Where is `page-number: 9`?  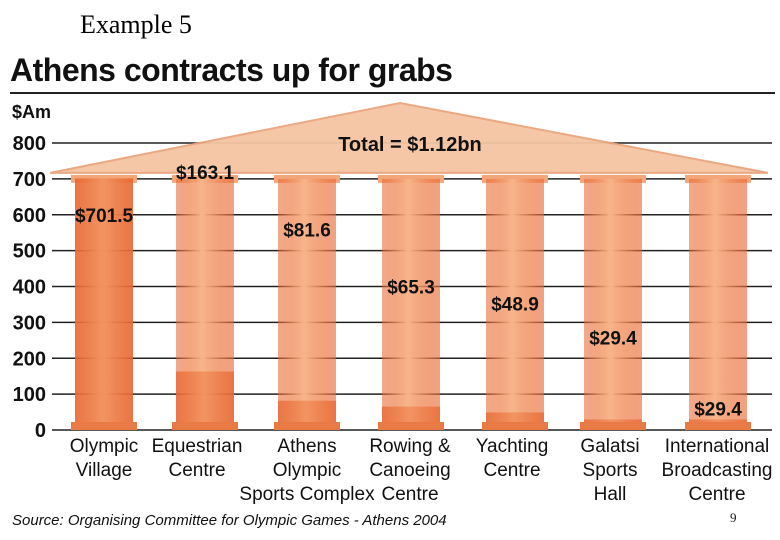
page-number: 9 is located at coordinates (733, 517).